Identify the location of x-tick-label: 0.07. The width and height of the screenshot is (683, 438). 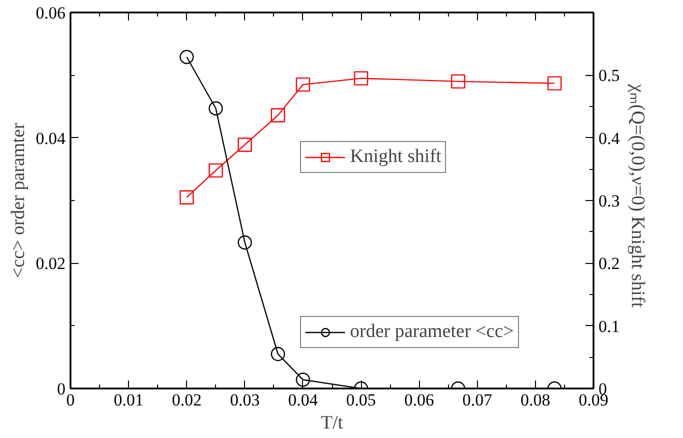
(477, 400).